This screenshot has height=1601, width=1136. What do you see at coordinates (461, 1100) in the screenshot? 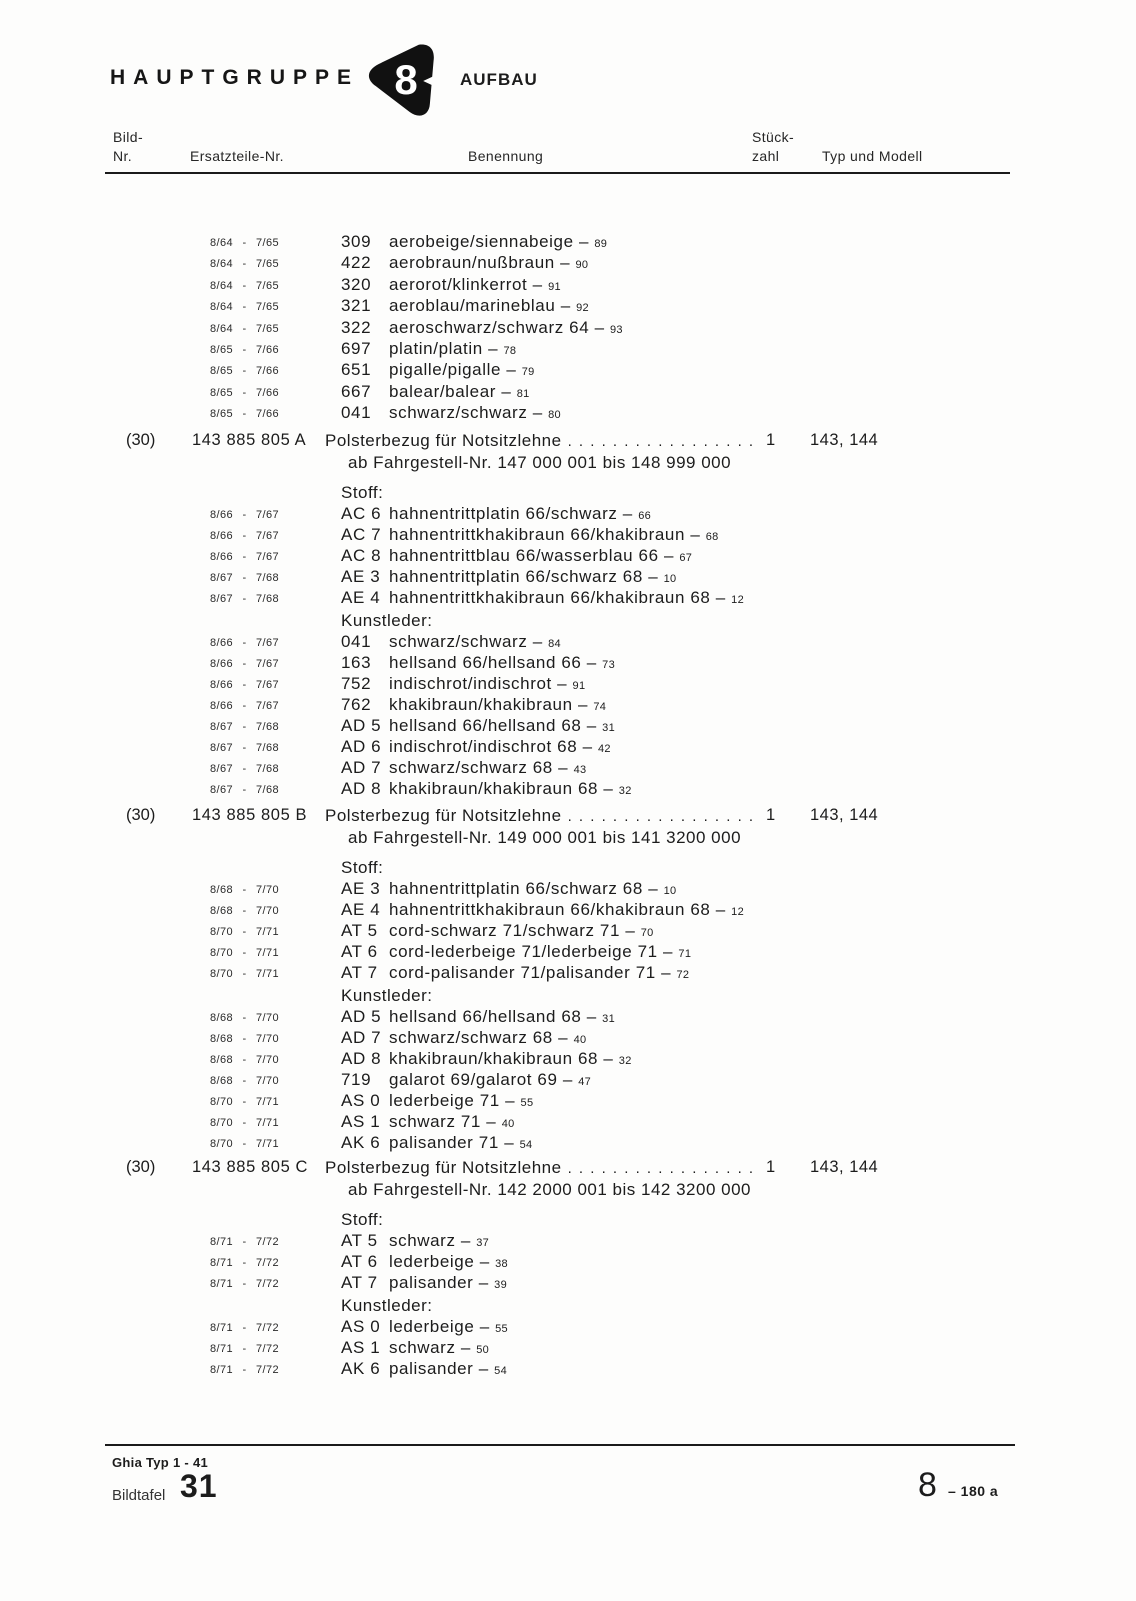
I see `color-name: lederbeige 71 – 55` at bounding box center [461, 1100].